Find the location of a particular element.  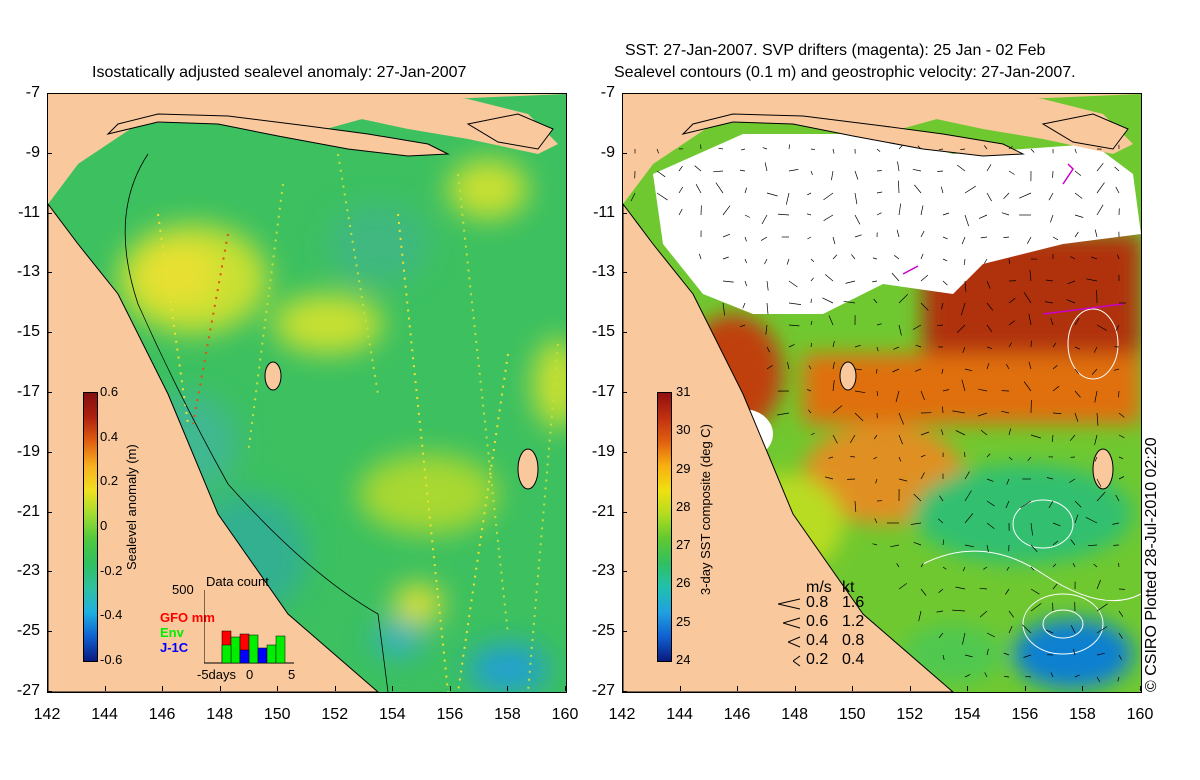

y-tick-label: -7 is located at coordinates (32, 92).